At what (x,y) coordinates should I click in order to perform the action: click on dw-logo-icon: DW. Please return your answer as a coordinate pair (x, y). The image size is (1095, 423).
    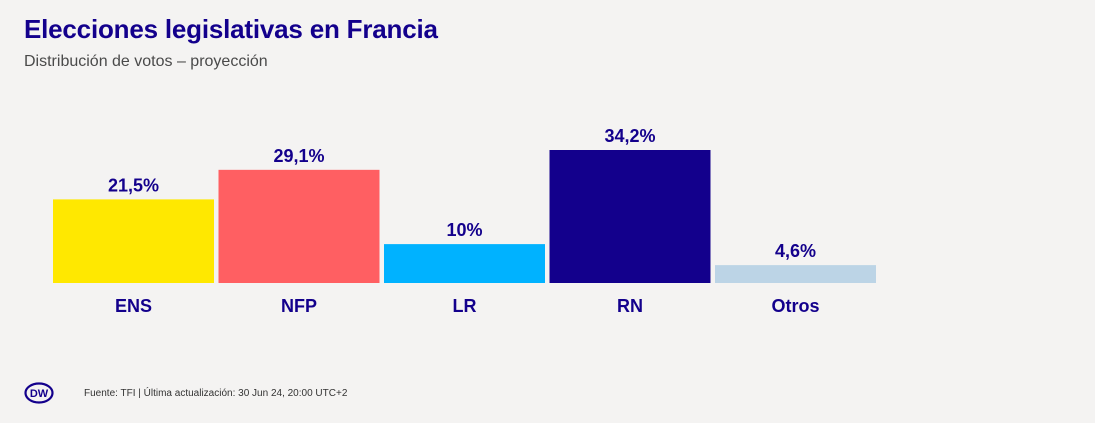
    Looking at the image, I should click on (39, 393).